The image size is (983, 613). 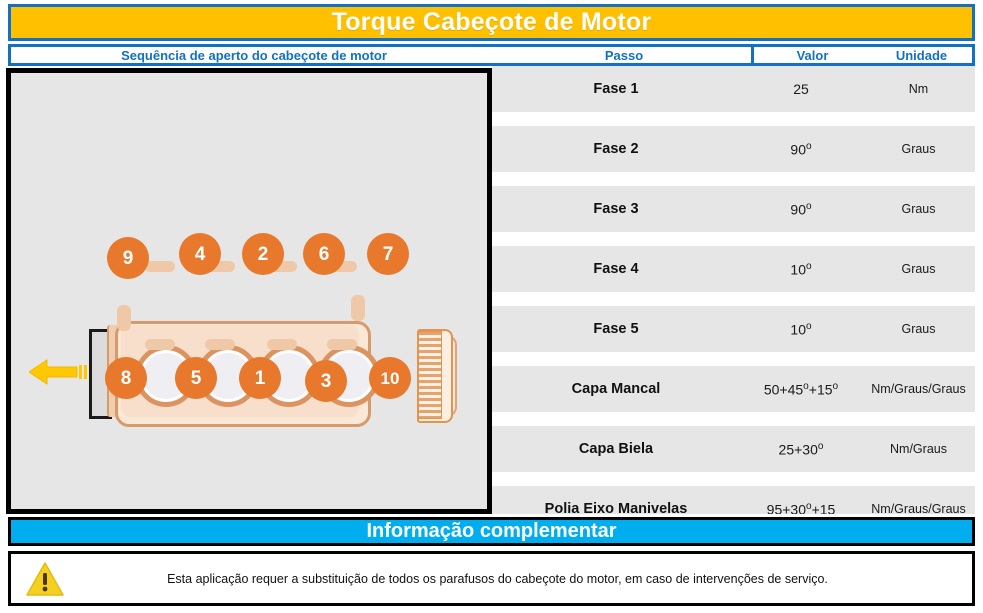 What do you see at coordinates (801, 389) in the screenshot?
I see `cell-value: 50+45o+15o` at bounding box center [801, 389].